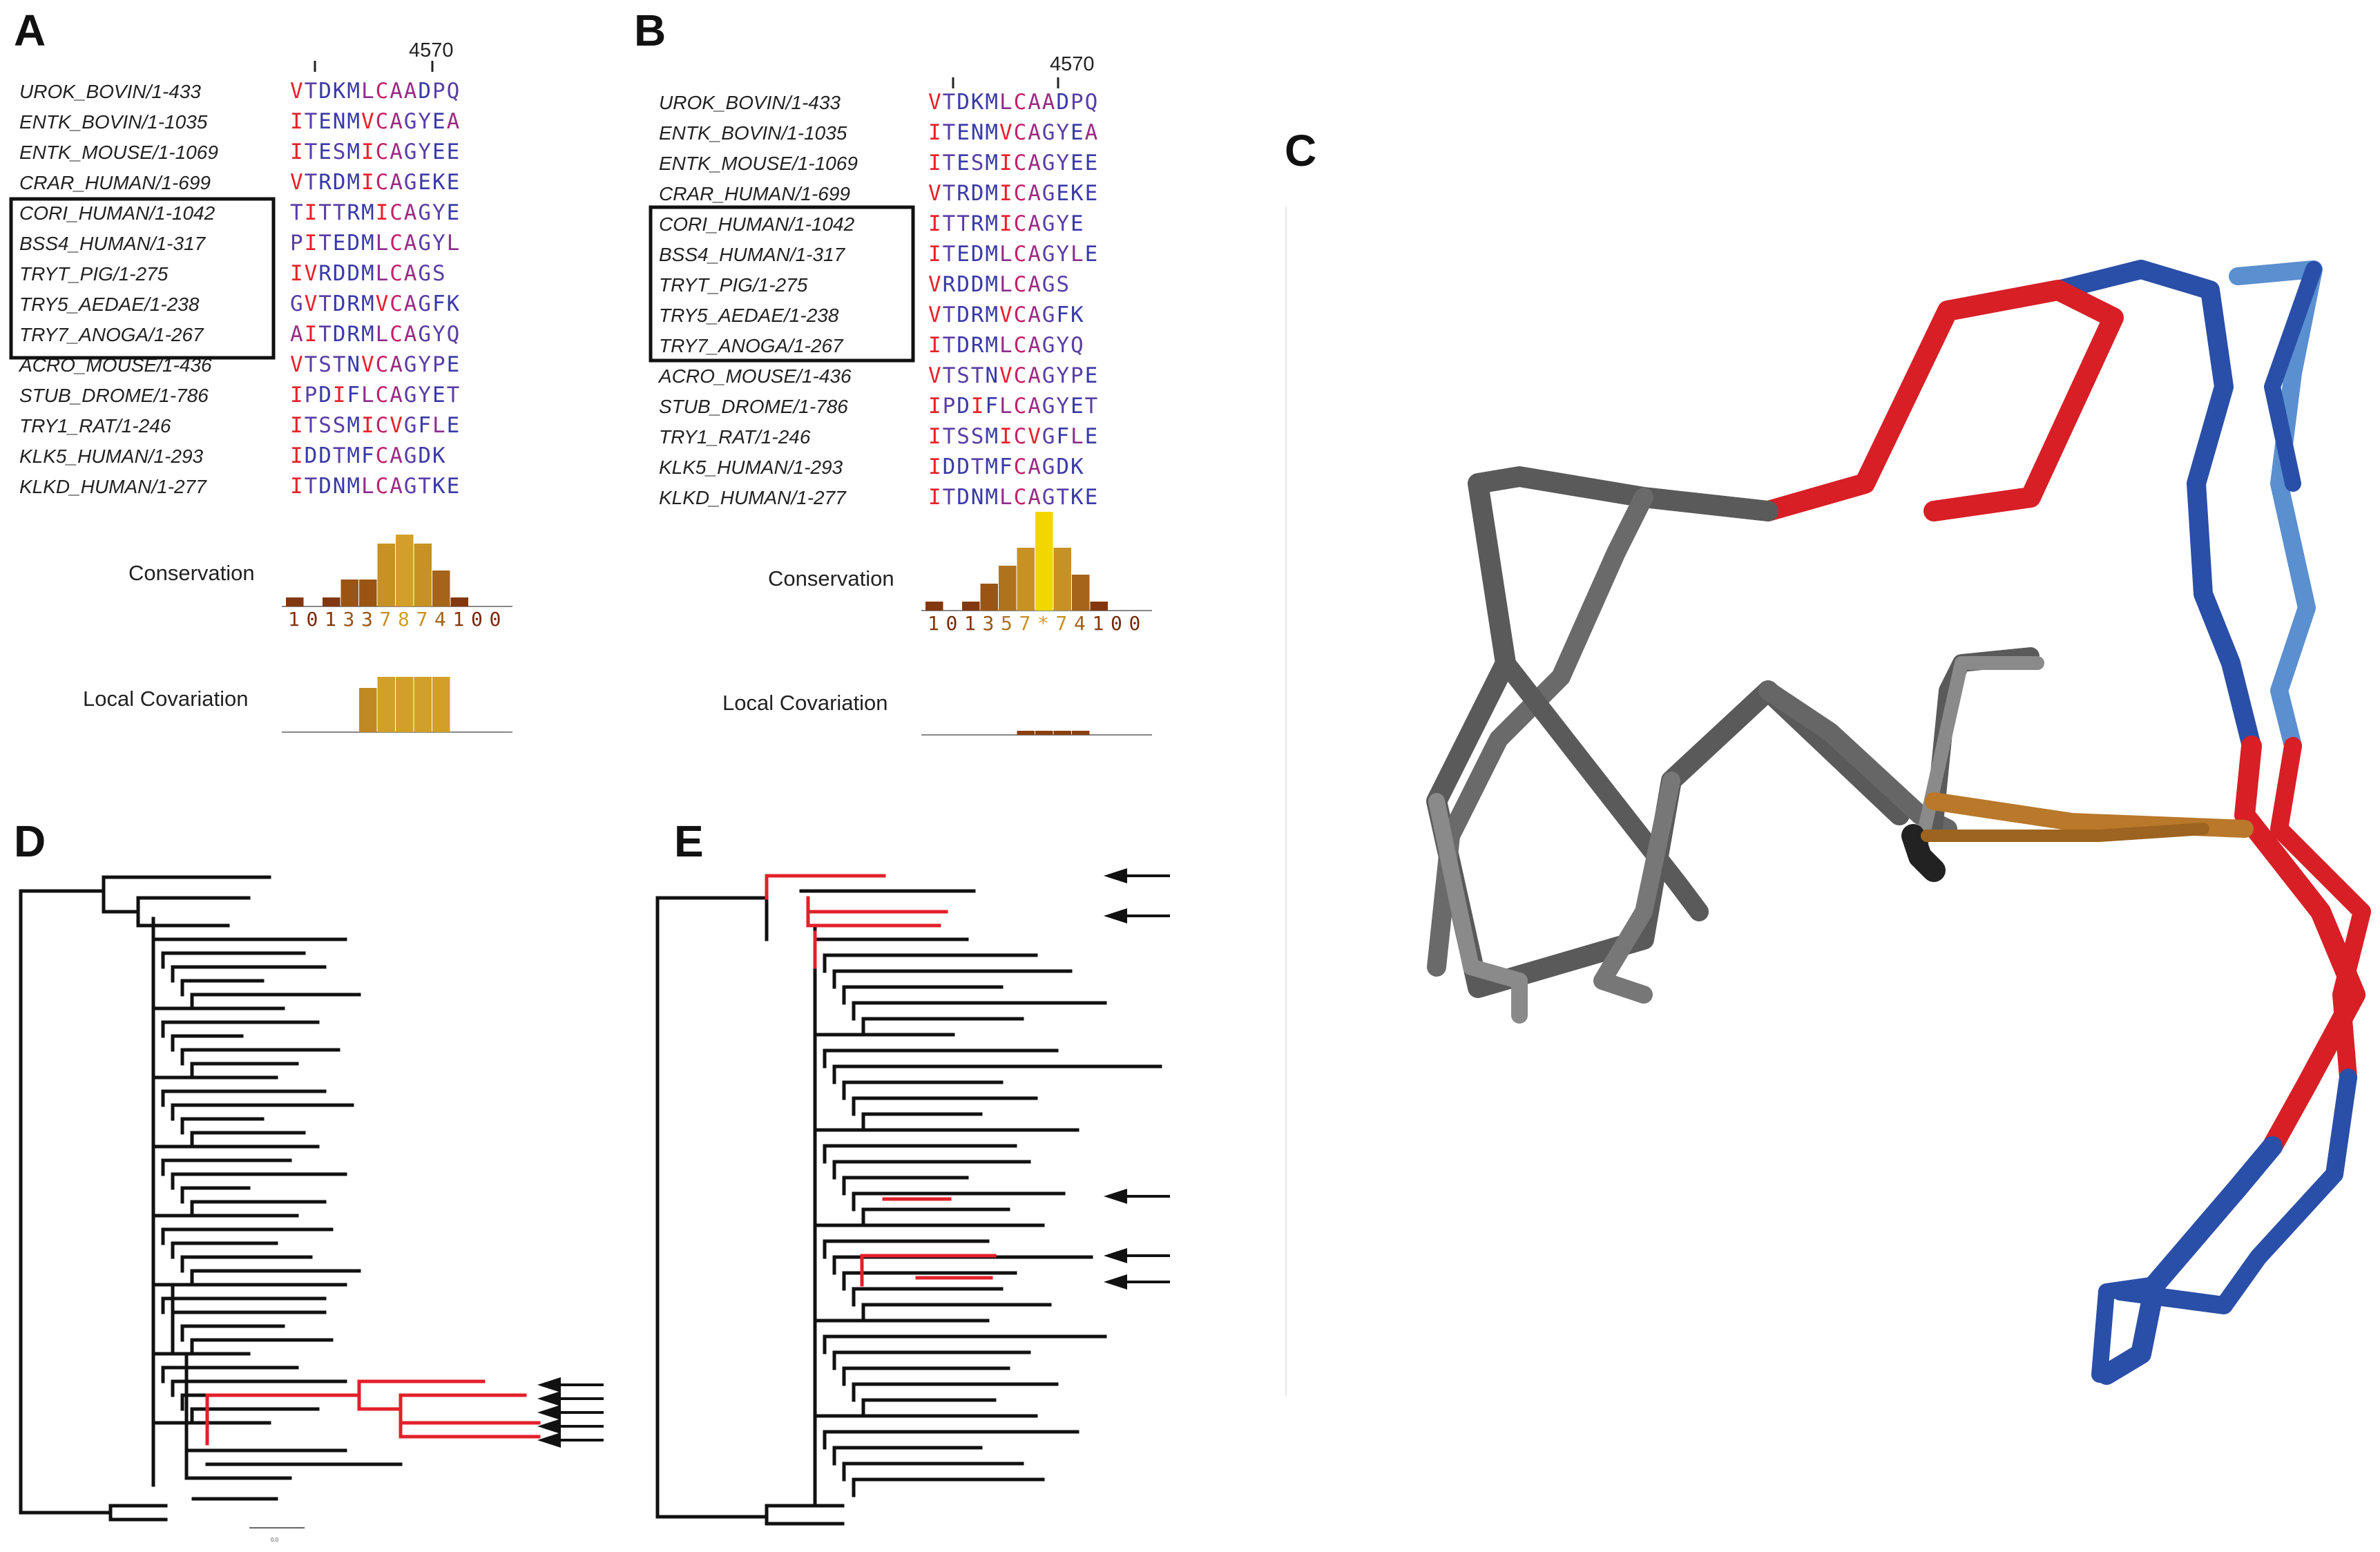 The image size is (2380, 1552). I want to click on sequence-residues: VTDKMLCAADPQ, so click(374, 92).